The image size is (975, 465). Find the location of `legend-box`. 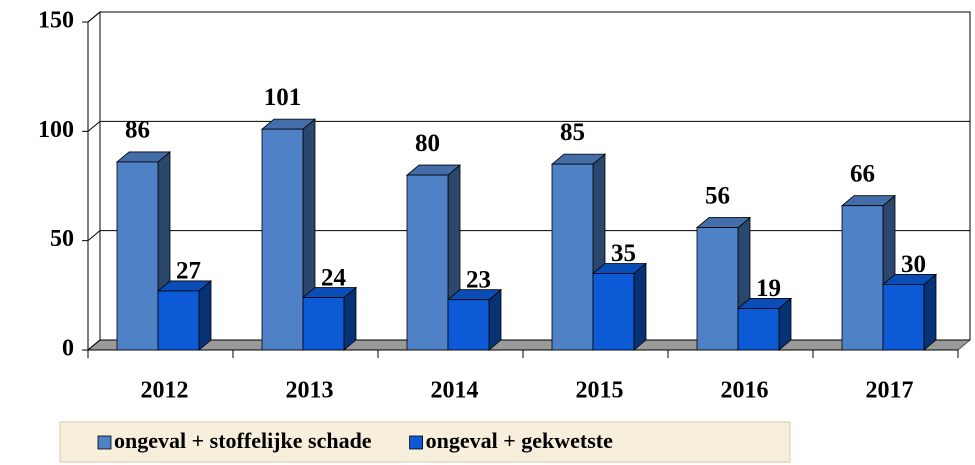

legend-box is located at coordinates (425, 442).